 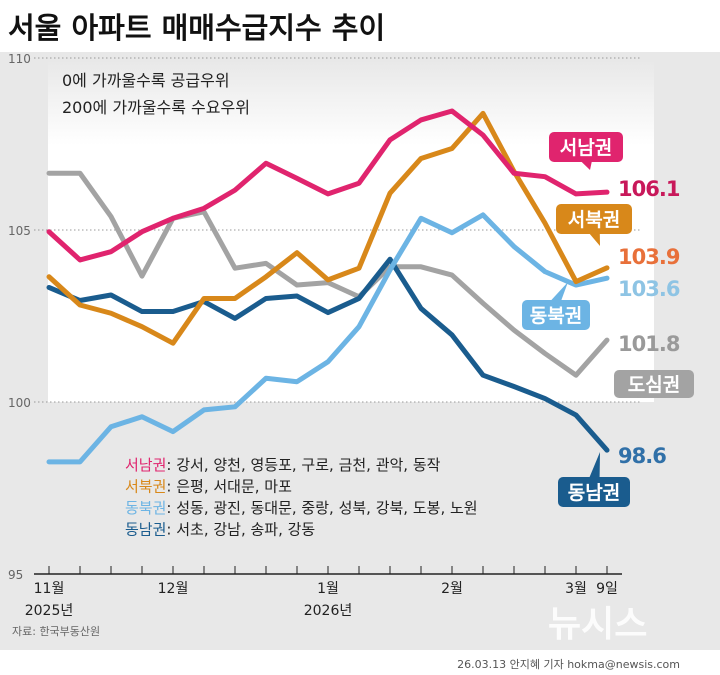 I want to click on legend-district-list: : 서초, 강남, 송파, 강동, so click(x=240, y=530).